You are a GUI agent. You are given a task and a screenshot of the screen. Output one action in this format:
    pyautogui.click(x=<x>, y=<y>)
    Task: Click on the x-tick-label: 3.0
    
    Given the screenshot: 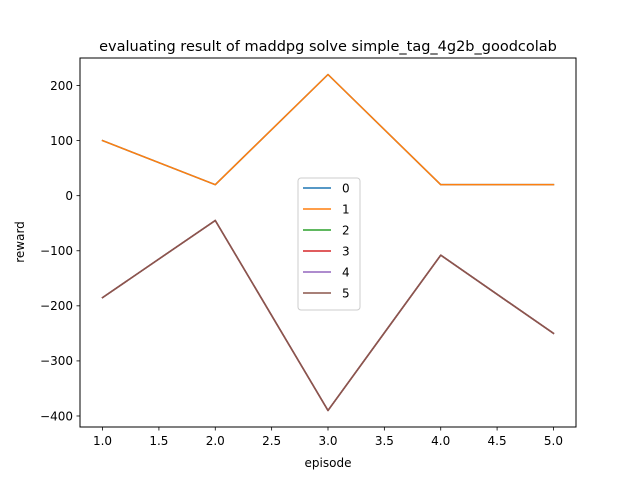 What is the action you would take?
    pyautogui.click(x=327, y=441)
    